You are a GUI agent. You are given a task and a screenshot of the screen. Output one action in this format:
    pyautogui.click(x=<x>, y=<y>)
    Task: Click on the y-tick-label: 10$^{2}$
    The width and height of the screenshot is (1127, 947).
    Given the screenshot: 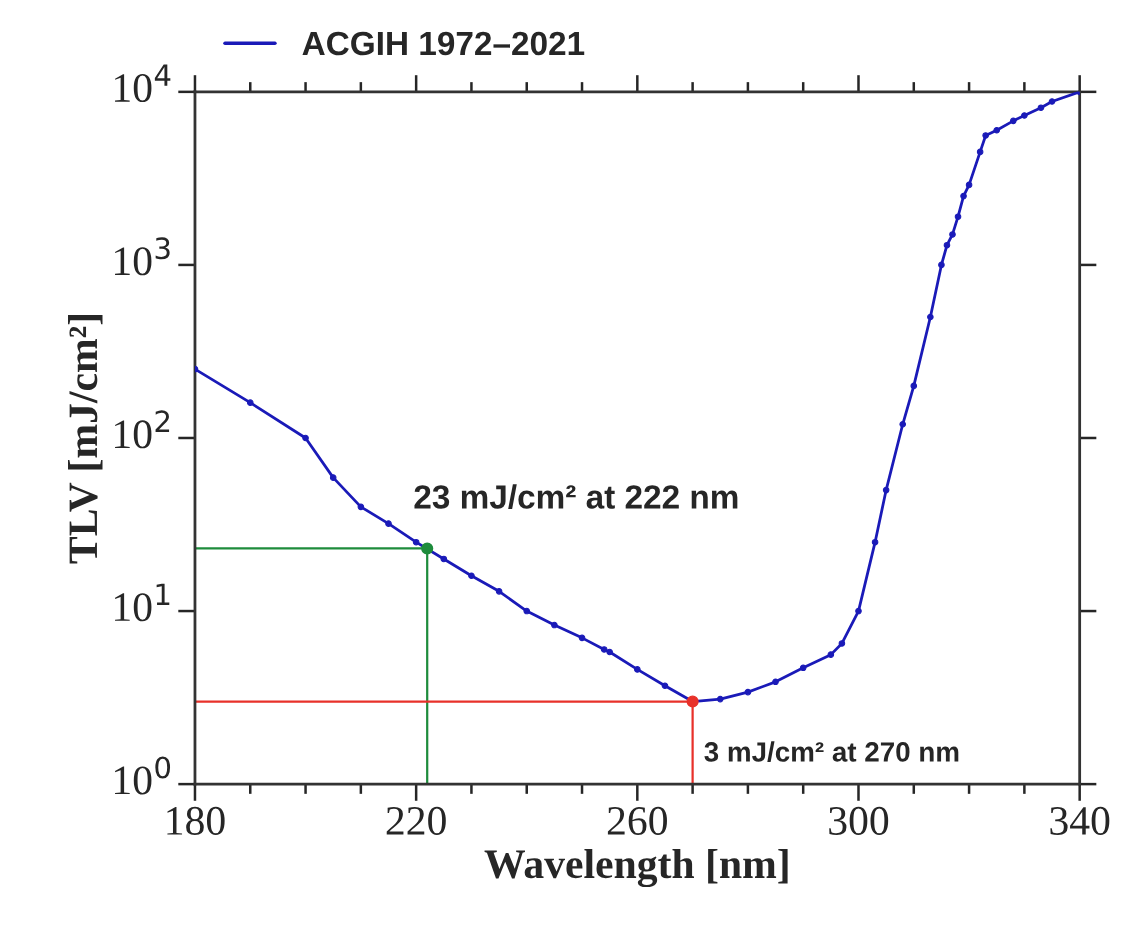 What is the action you would take?
    pyautogui.click(x=142, y=429)
    